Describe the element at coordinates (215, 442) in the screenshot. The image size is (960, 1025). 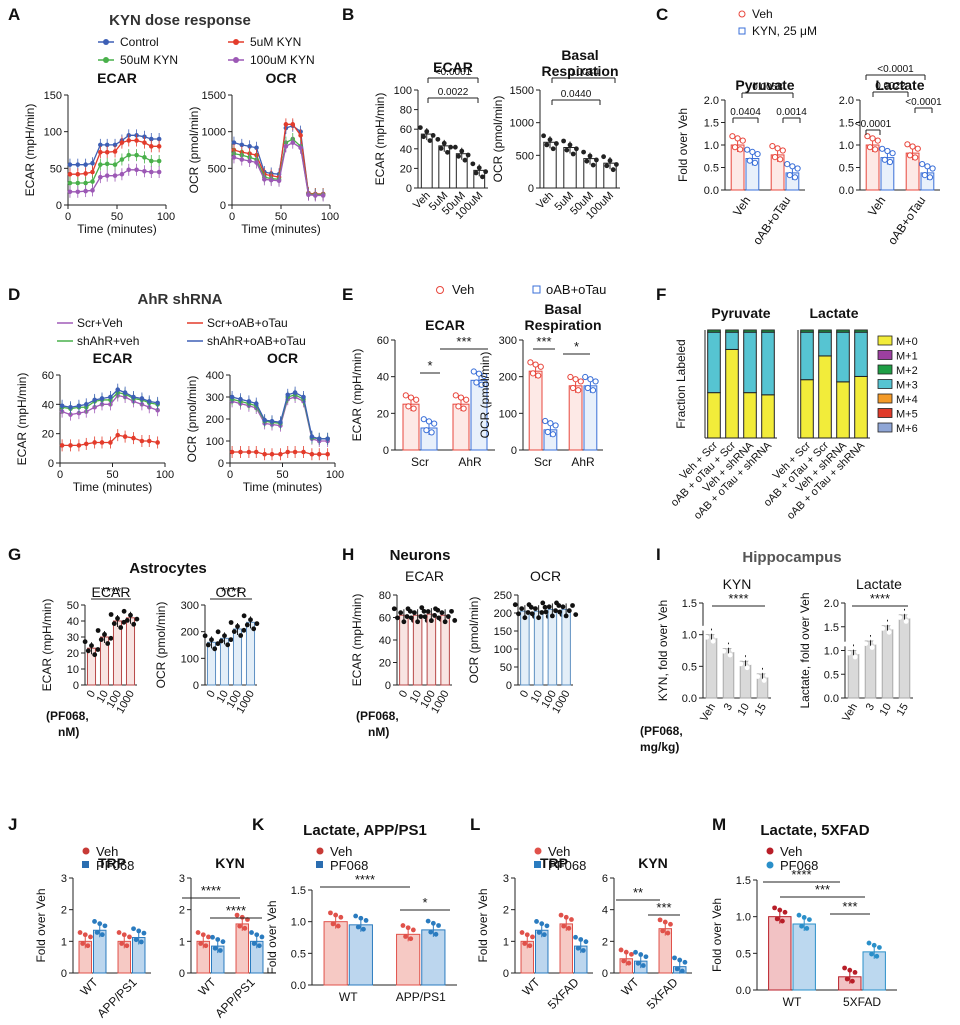
I see `y-tick-label: 100` at that location.